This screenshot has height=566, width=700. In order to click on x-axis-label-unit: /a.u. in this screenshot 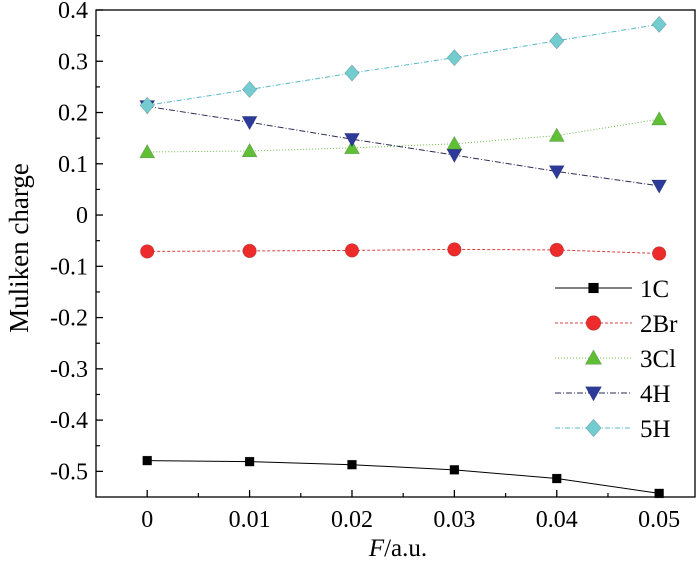, I will do `click(405, 548)`.